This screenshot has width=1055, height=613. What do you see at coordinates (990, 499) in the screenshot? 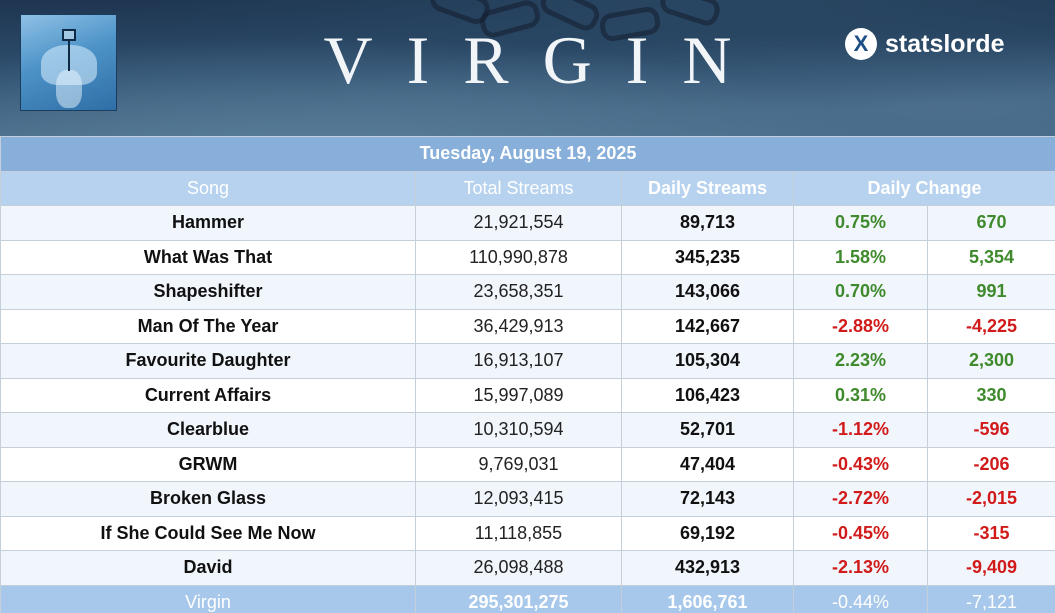
I see `change-delta-cell: -2,015` at bounding box center [990, 499].